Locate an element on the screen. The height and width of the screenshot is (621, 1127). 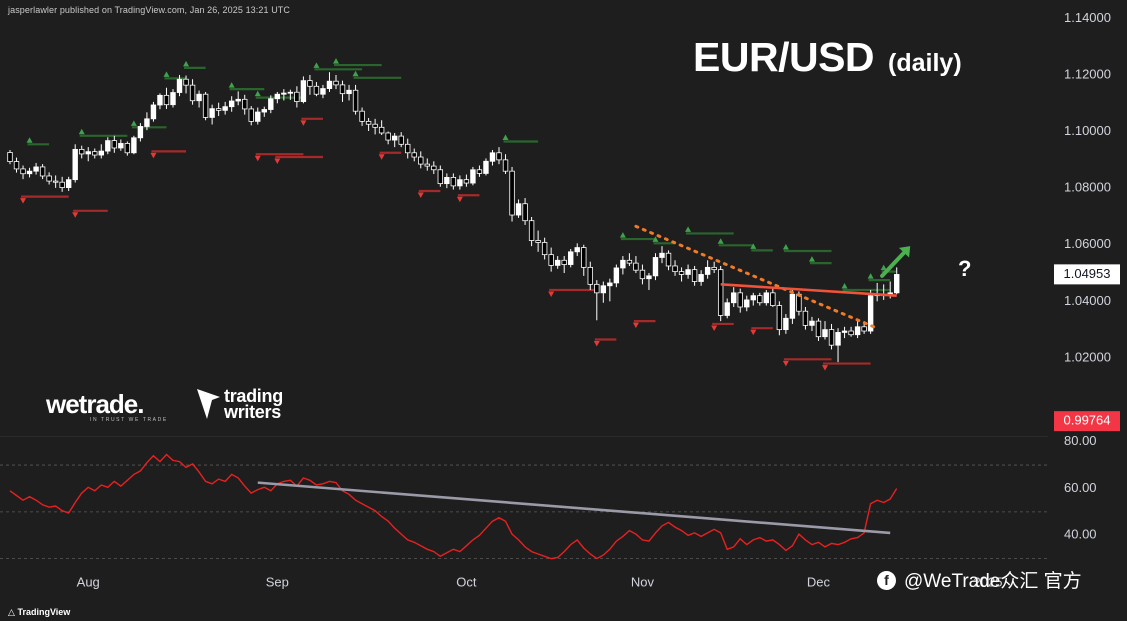
time-tick-label: Oct is located at coordinates (466, 581).